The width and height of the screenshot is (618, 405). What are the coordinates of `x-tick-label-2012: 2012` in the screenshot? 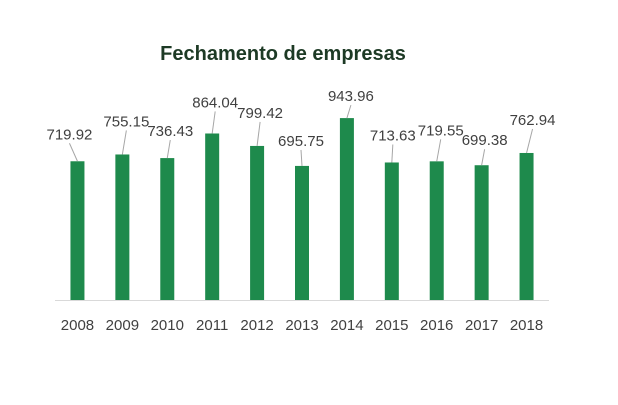 It's located at (256, 325).